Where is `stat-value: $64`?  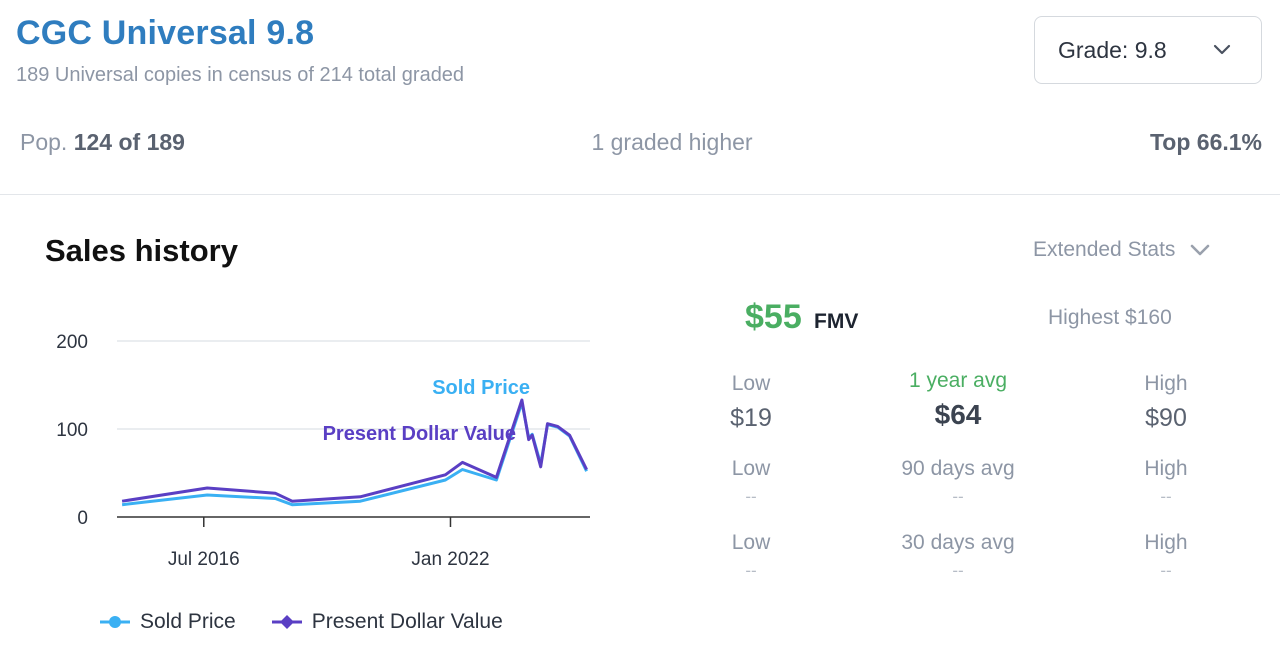 stat-value: $64 is located at coordinates (958, 414).